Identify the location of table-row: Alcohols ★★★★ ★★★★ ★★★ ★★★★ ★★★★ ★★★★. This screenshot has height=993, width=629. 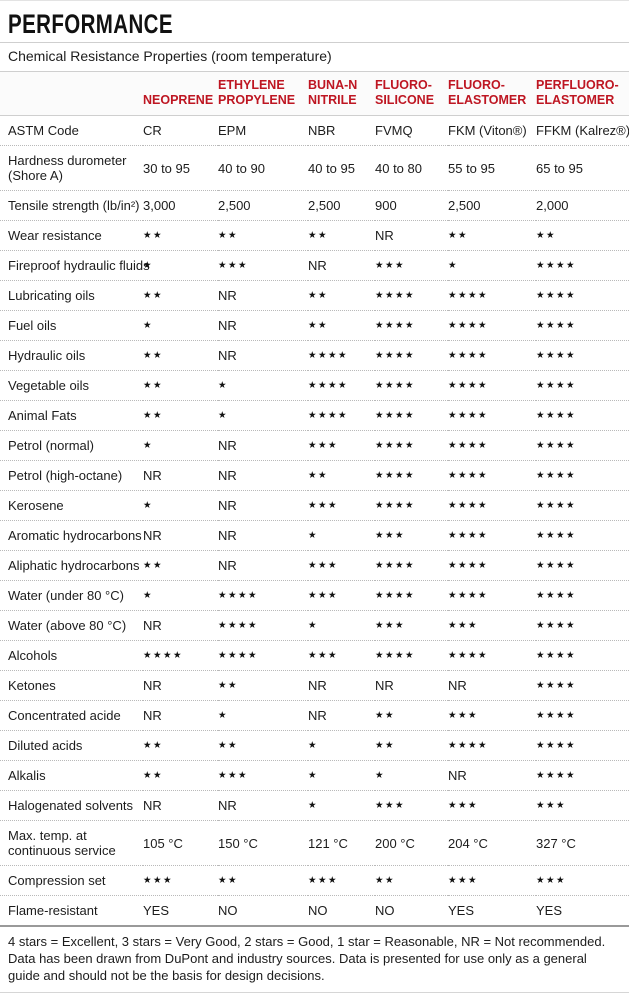
(314, 655).